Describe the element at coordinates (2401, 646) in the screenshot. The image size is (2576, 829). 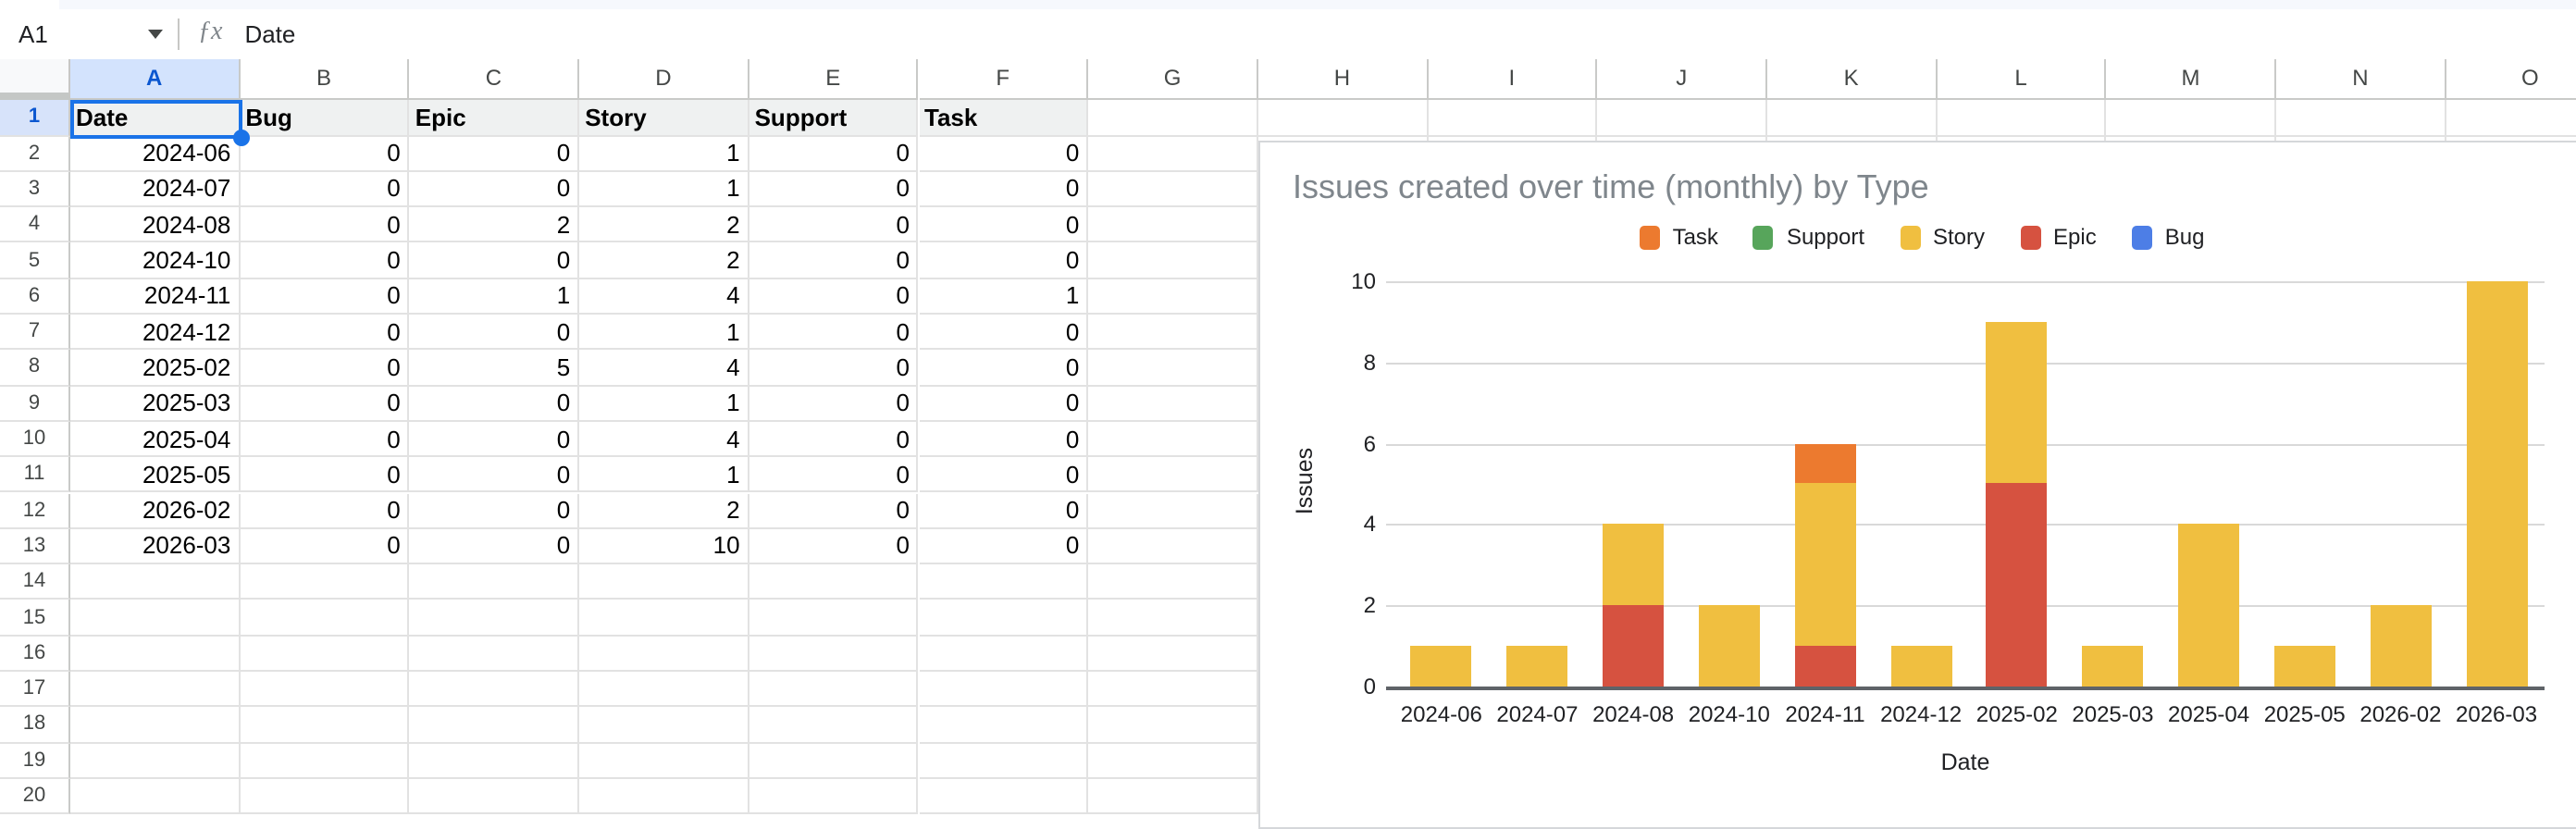
I see `bar-2026-02-story` at that location.